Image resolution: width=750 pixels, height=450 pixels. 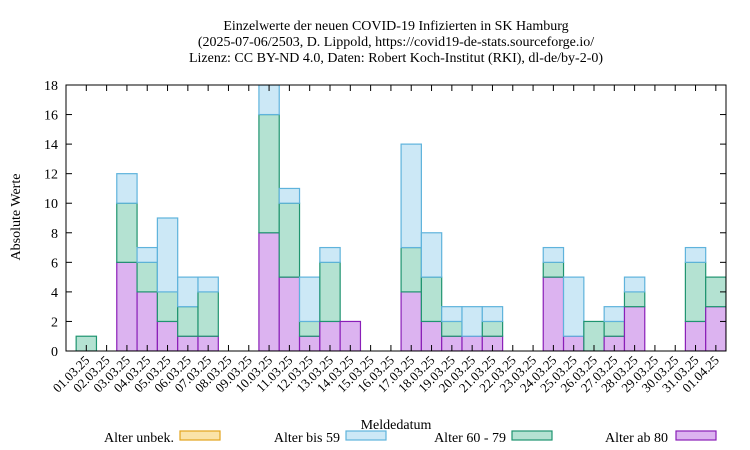 I want to click on legend-label: Alter ab 80, so click(x=636, y=438).